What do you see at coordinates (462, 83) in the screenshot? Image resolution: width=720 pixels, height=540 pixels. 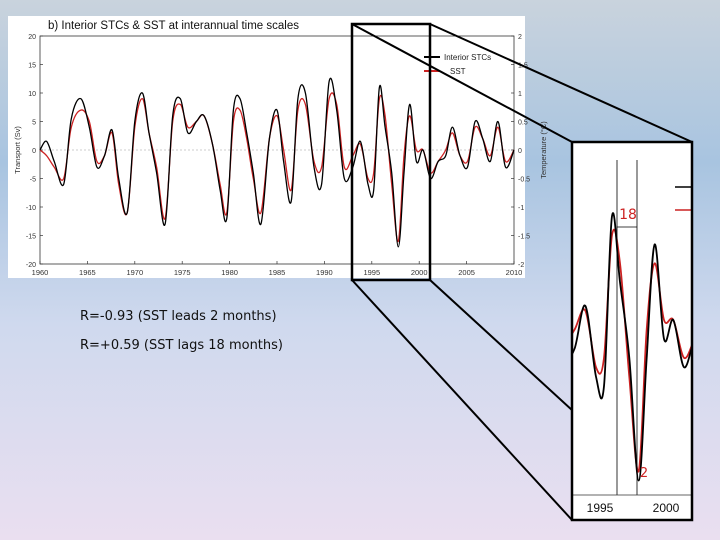 I see `zoom-connector-top-left` at bounding box center [462, 83].